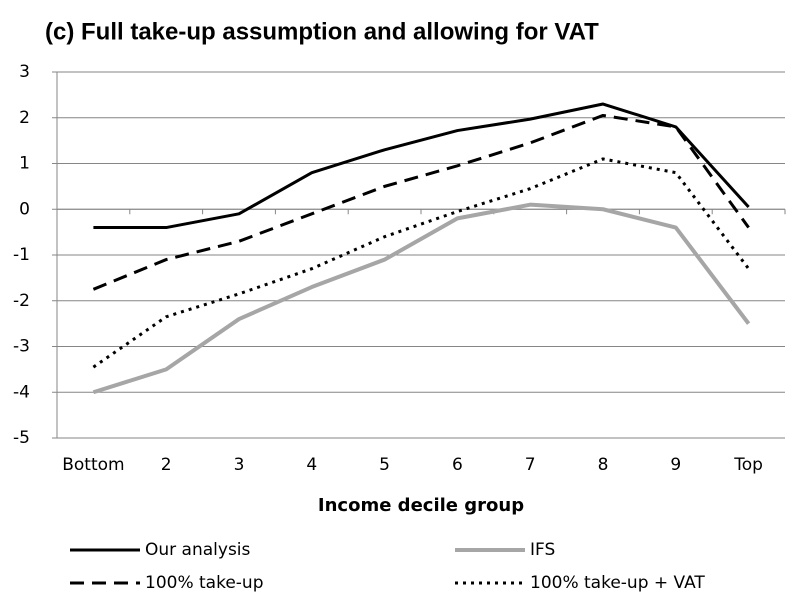 The width and height of the screenshot is (794, 597). Describe the element at coordinates (384, 465) in the screenshot. I see `x-tick-label: 5` at that location.